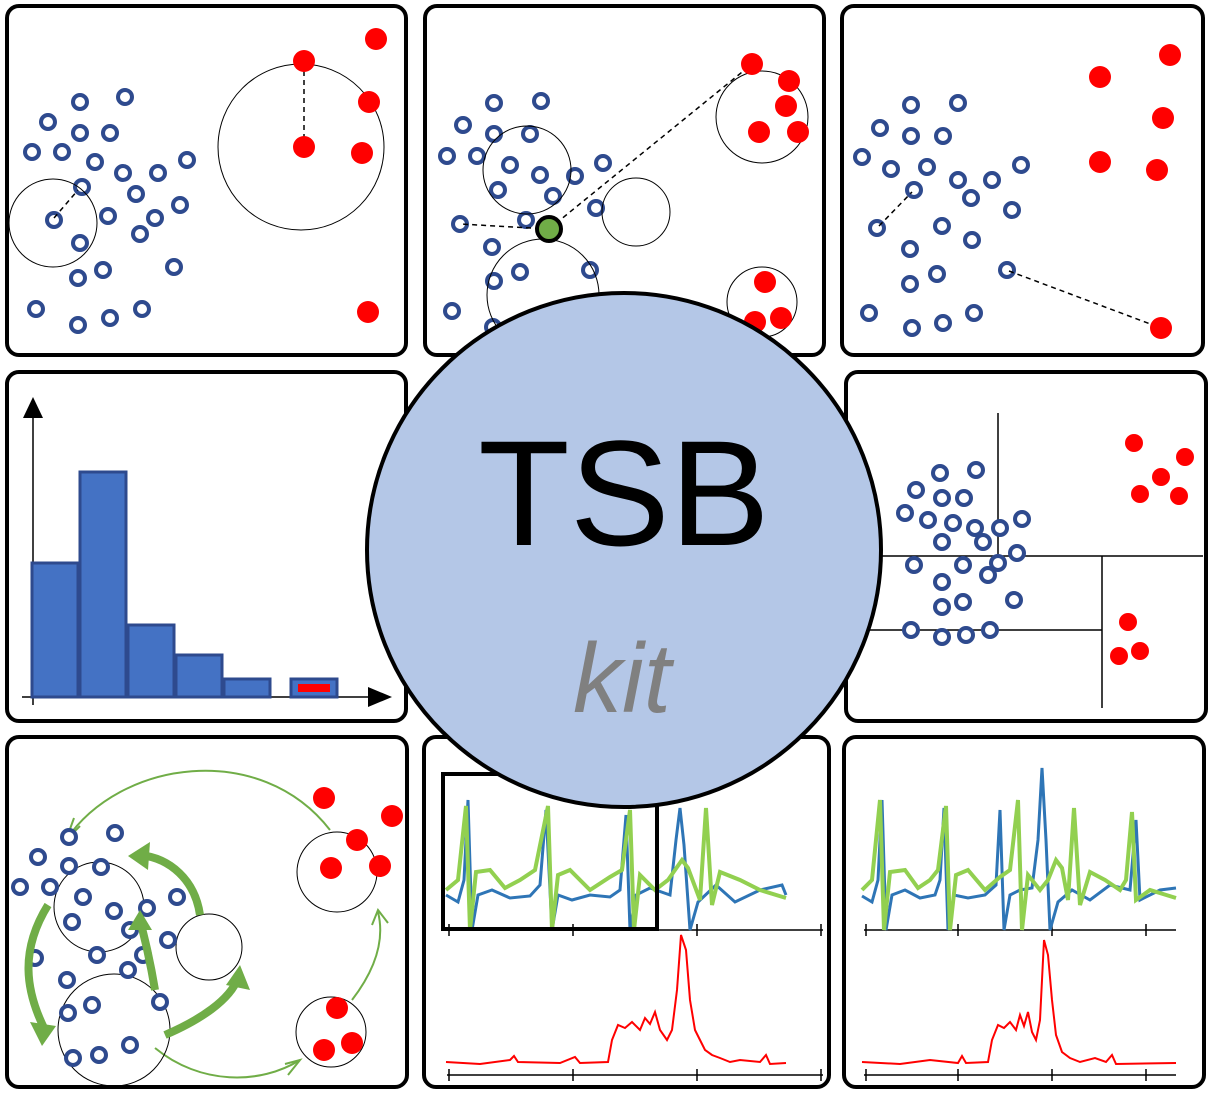 The width and height of the screenshot is (1210, 1095). What do you see at coordinates (33, 407) in the screenshot?
I see `y-axis-arrow` at bounding box center [33, 407].